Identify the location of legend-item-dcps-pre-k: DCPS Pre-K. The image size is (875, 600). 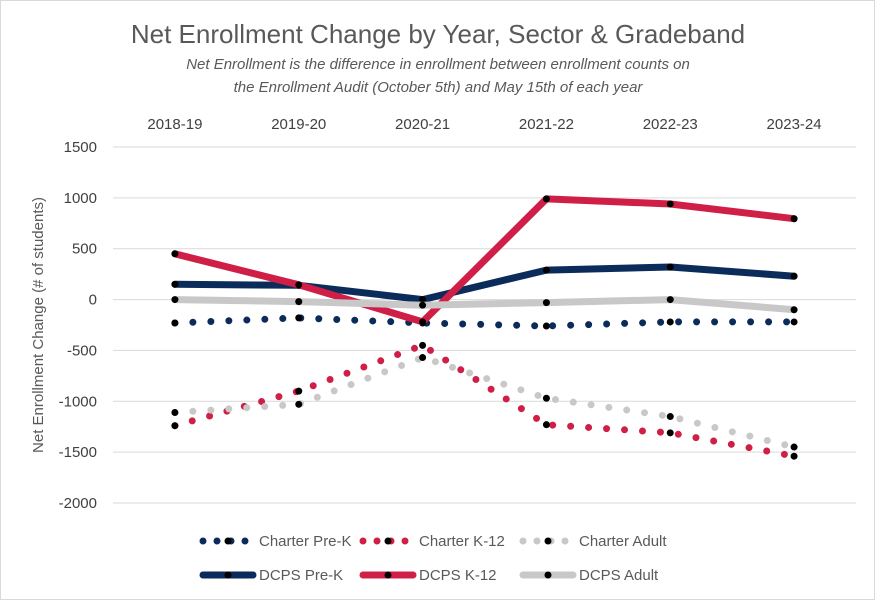
(271, 575).